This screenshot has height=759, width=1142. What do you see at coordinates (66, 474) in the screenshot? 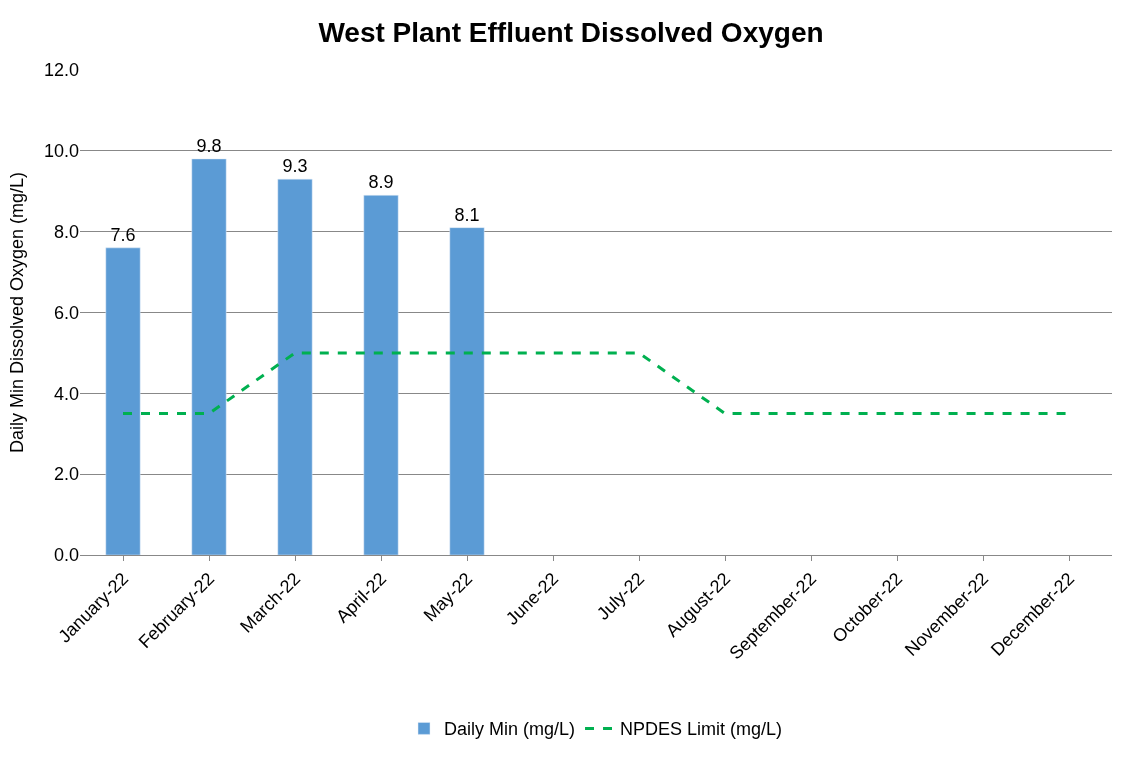
I see `y-tick-label: 2.0` at bounding box center [66, 474].